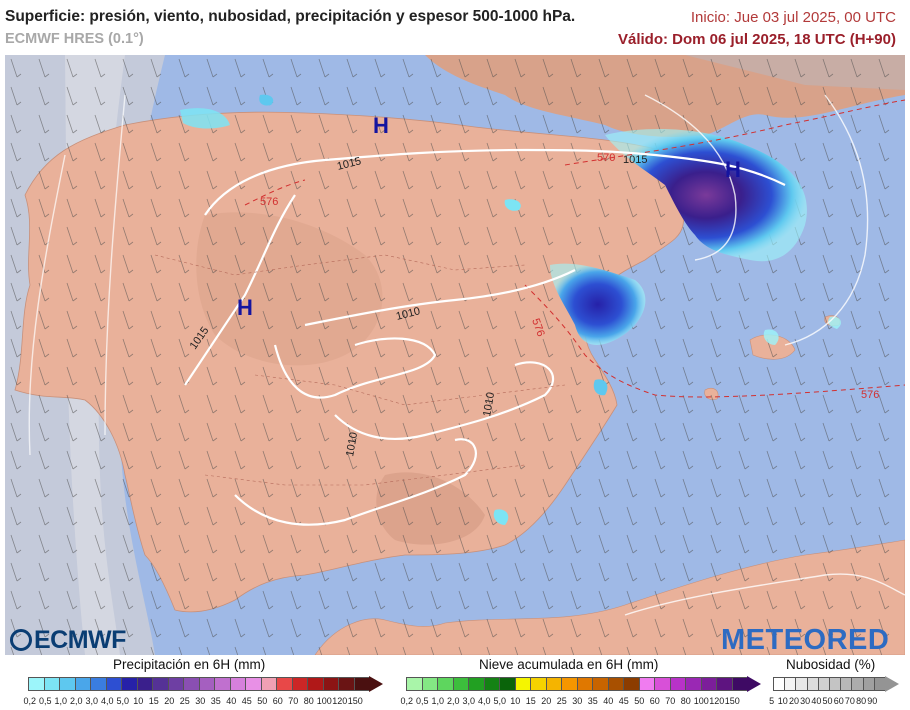  I want to click on cloud-tick-label: 20, so click(793, 701).